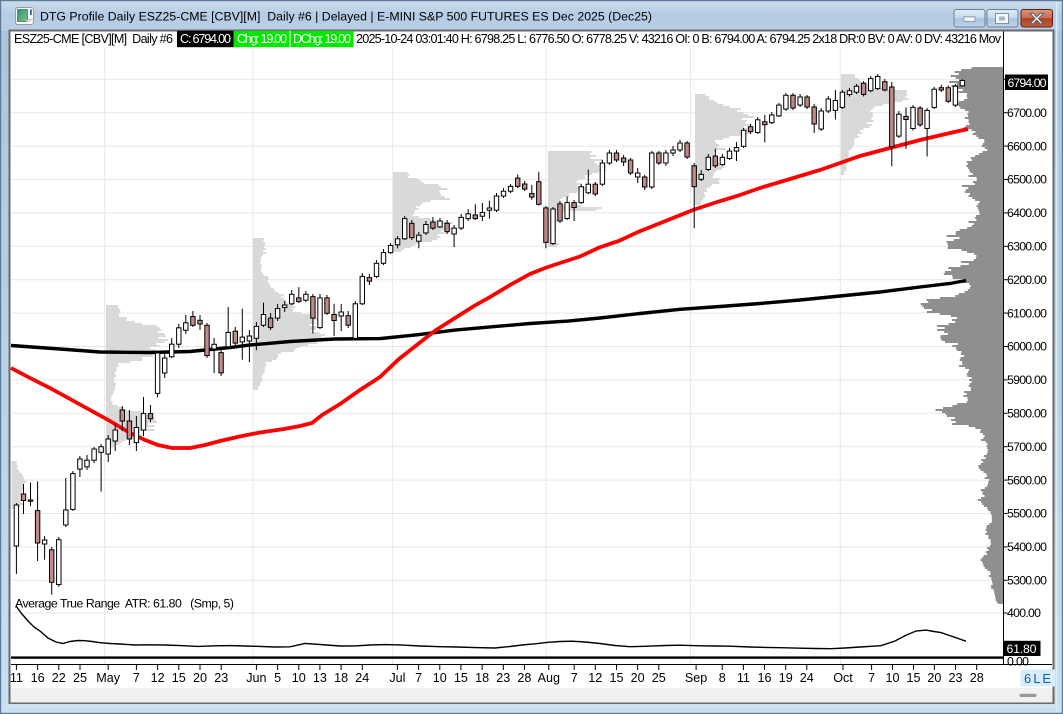 This screenshot has height=714, width=1063. I want to click on svg-text: 6 L E, so click(1037, 678).